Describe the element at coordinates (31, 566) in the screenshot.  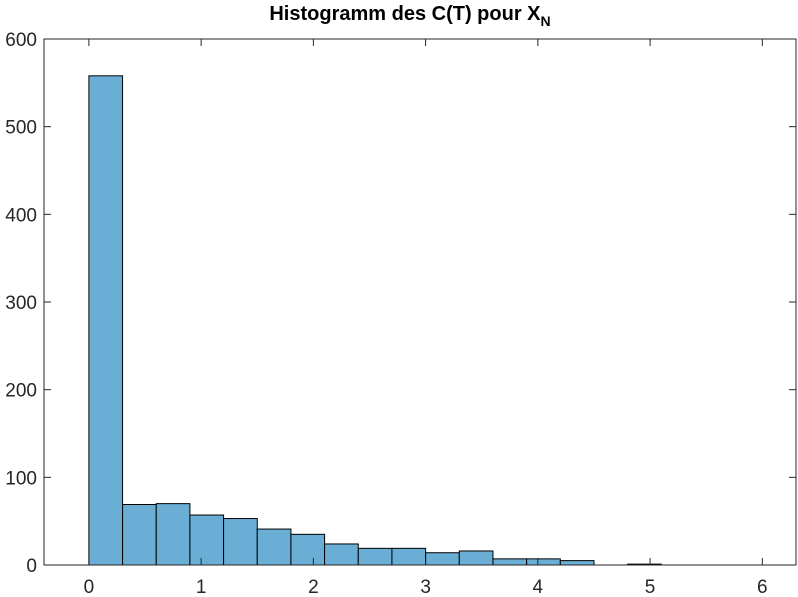
I see `y-tick-label: 0` at that location.